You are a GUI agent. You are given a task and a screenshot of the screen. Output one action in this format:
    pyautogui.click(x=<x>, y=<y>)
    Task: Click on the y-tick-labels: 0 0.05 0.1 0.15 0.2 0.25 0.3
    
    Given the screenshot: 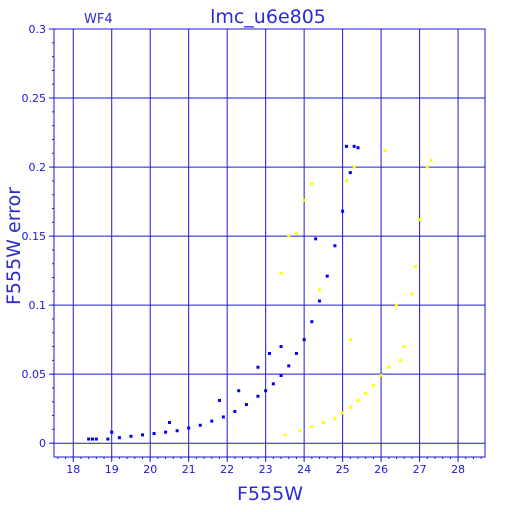 What is the action you would take?
    pyautogui.click(x=34, y=236)
    